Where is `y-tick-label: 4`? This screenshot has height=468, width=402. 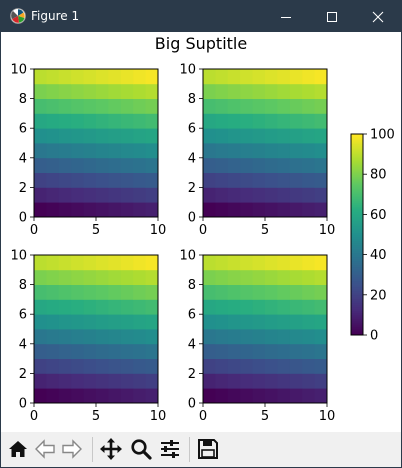 y-tick-label: 4 is located at coordinates (192, 158).